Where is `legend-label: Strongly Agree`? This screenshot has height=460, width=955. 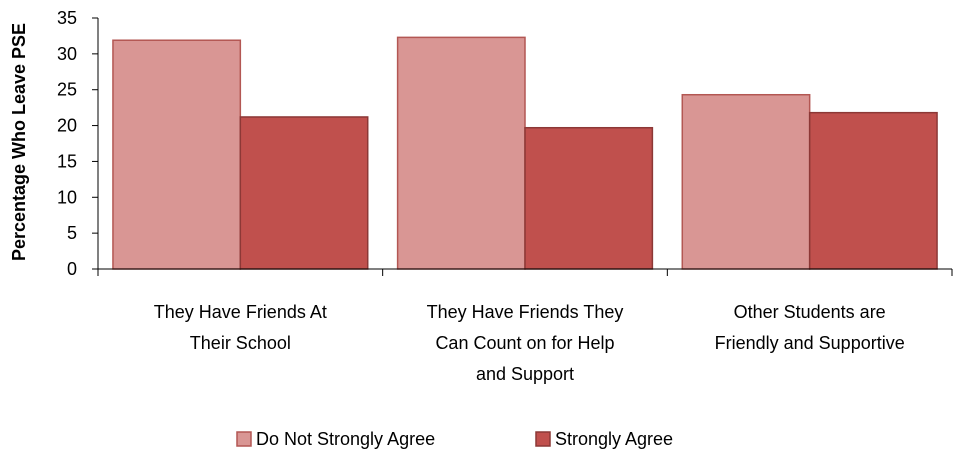
legend-label: Strongly Agree is located at coordinates (614, 439).